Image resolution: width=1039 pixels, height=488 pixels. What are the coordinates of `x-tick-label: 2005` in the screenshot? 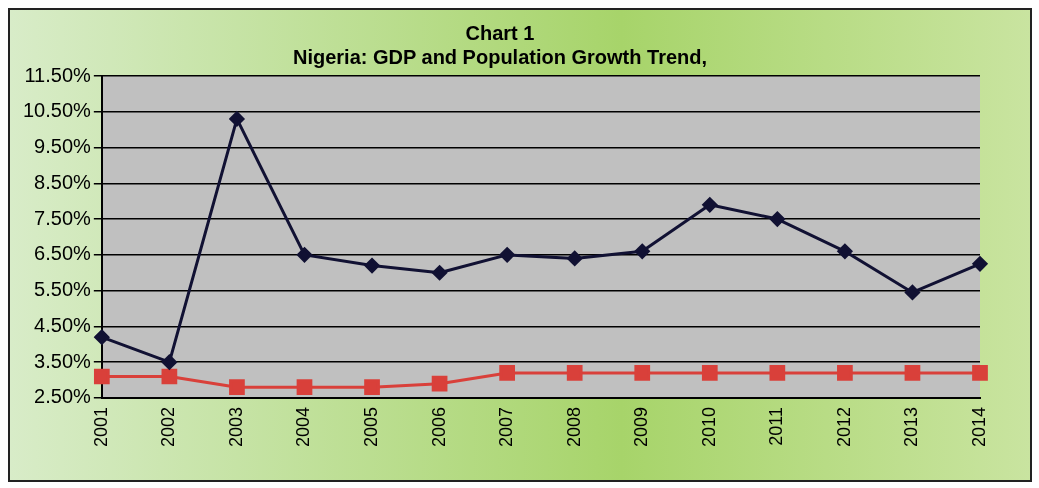 It's located at (371, 426).